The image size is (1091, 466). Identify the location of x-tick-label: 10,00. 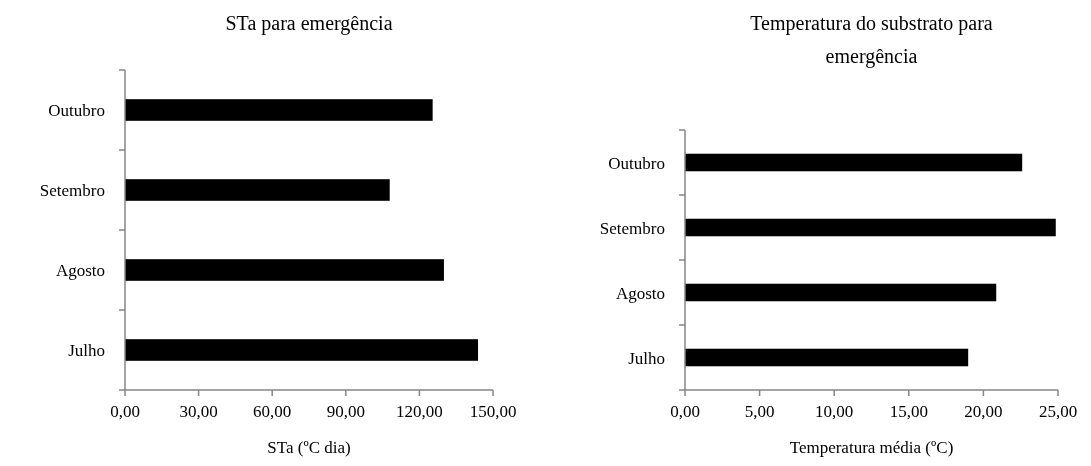
(834, 411).